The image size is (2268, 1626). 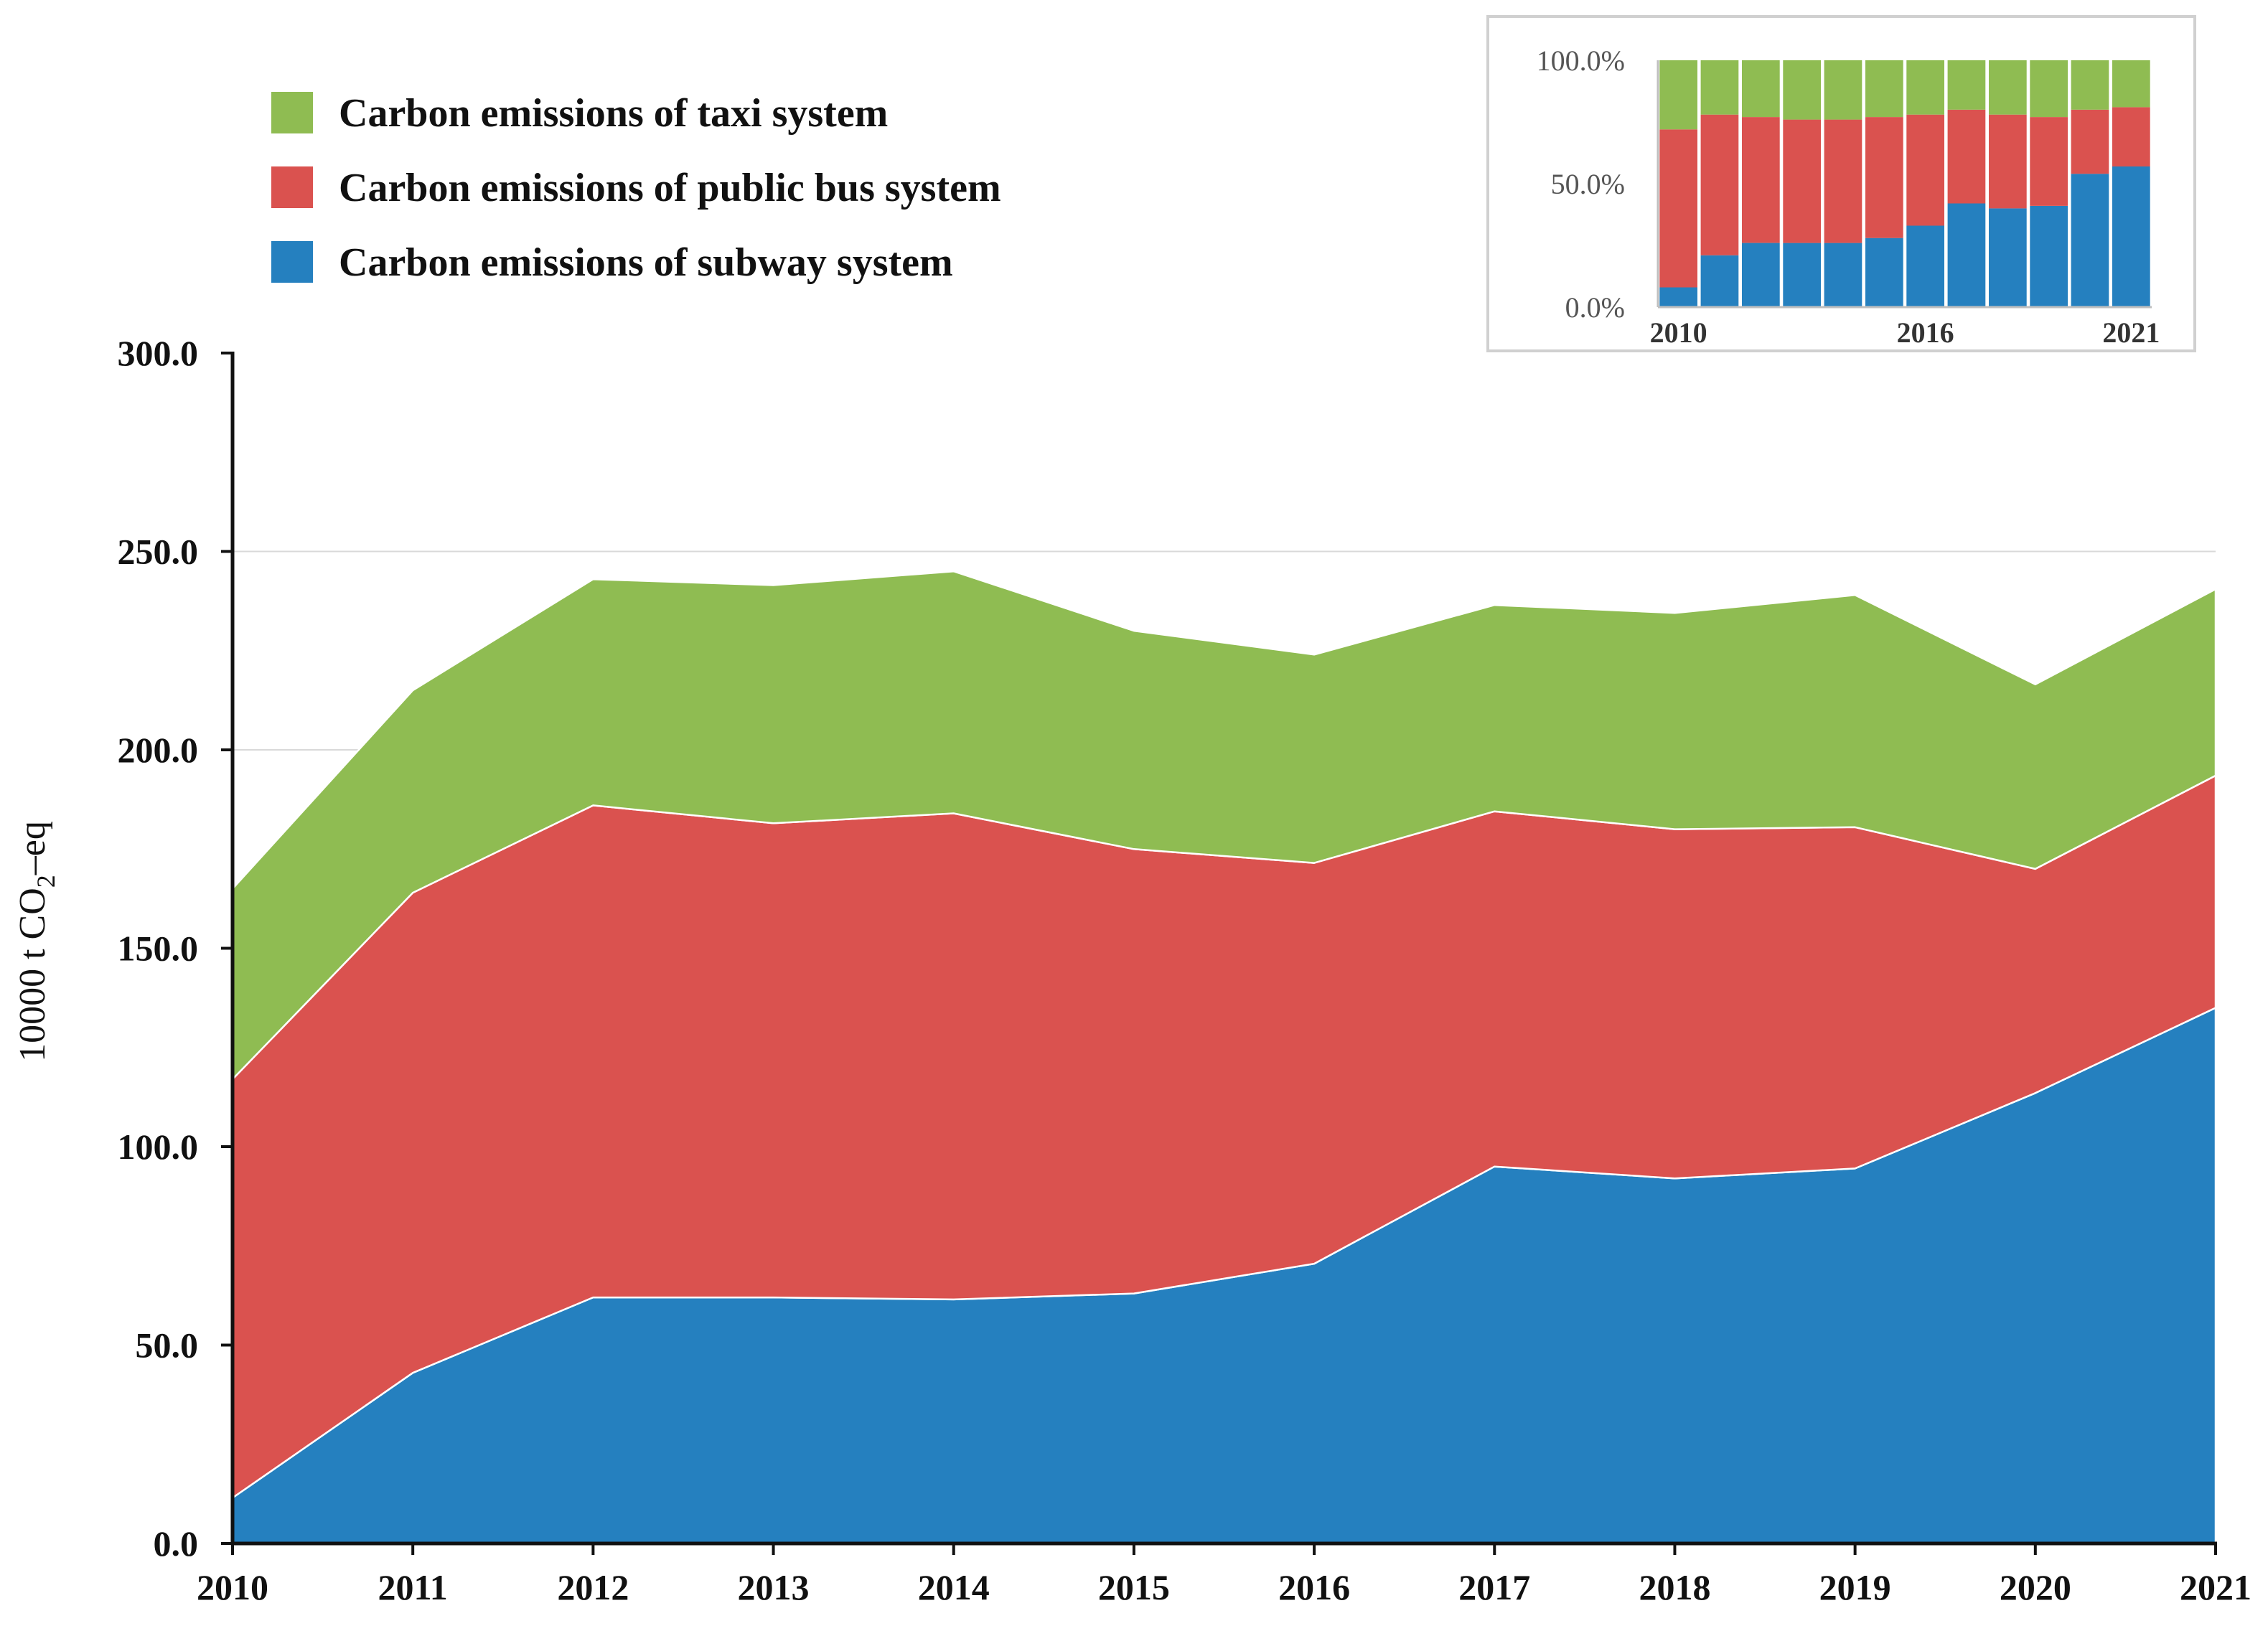 What do you see at coordinates (1588, 184) in the screenshot?
I see `inset-y-tick-label: 50.0%` at bounding box center [1588, 184].